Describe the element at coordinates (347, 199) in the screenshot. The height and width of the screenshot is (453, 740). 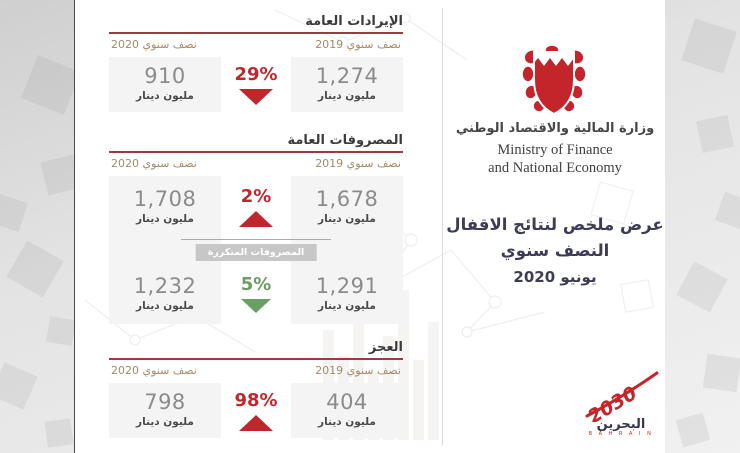
I see `value-number: 1,678` at that location.